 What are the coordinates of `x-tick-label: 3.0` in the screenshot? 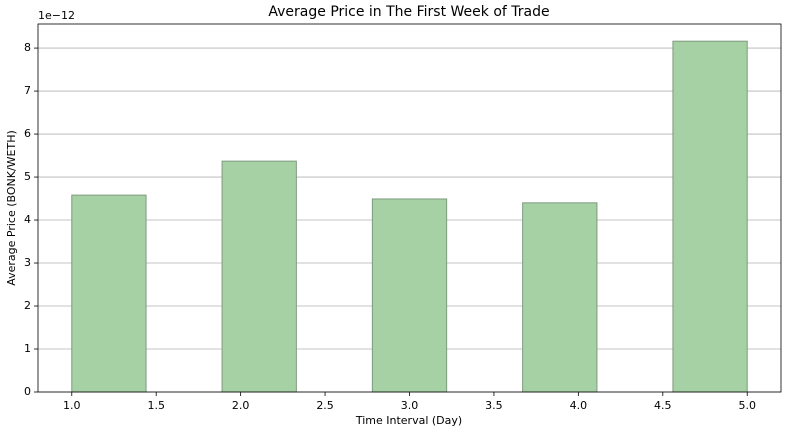 It's located at (410, 405).